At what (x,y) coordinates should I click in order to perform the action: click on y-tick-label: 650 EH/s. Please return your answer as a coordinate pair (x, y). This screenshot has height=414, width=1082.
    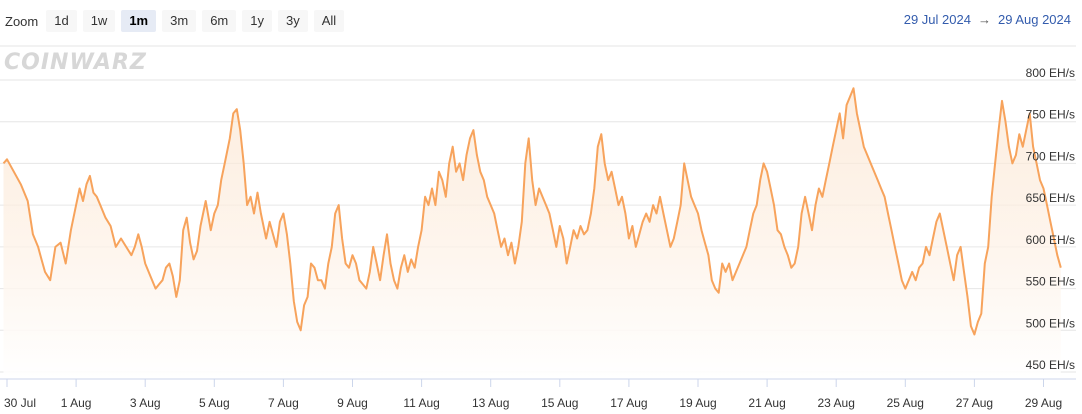
    Looking at the image, I should click on (1050, 198).